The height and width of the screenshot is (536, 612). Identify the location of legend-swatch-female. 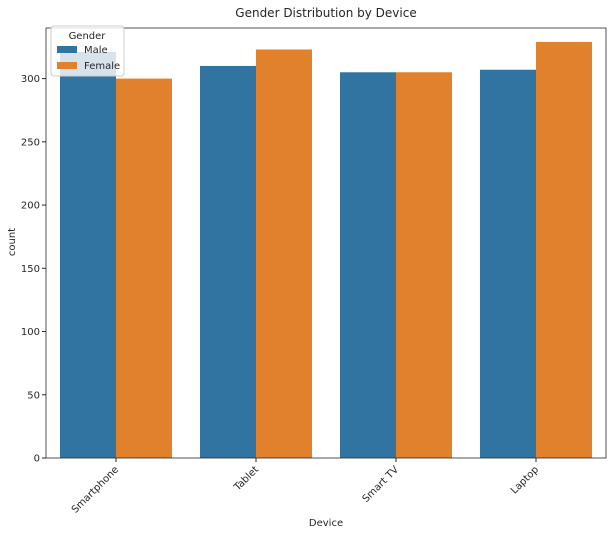
(67, 65).